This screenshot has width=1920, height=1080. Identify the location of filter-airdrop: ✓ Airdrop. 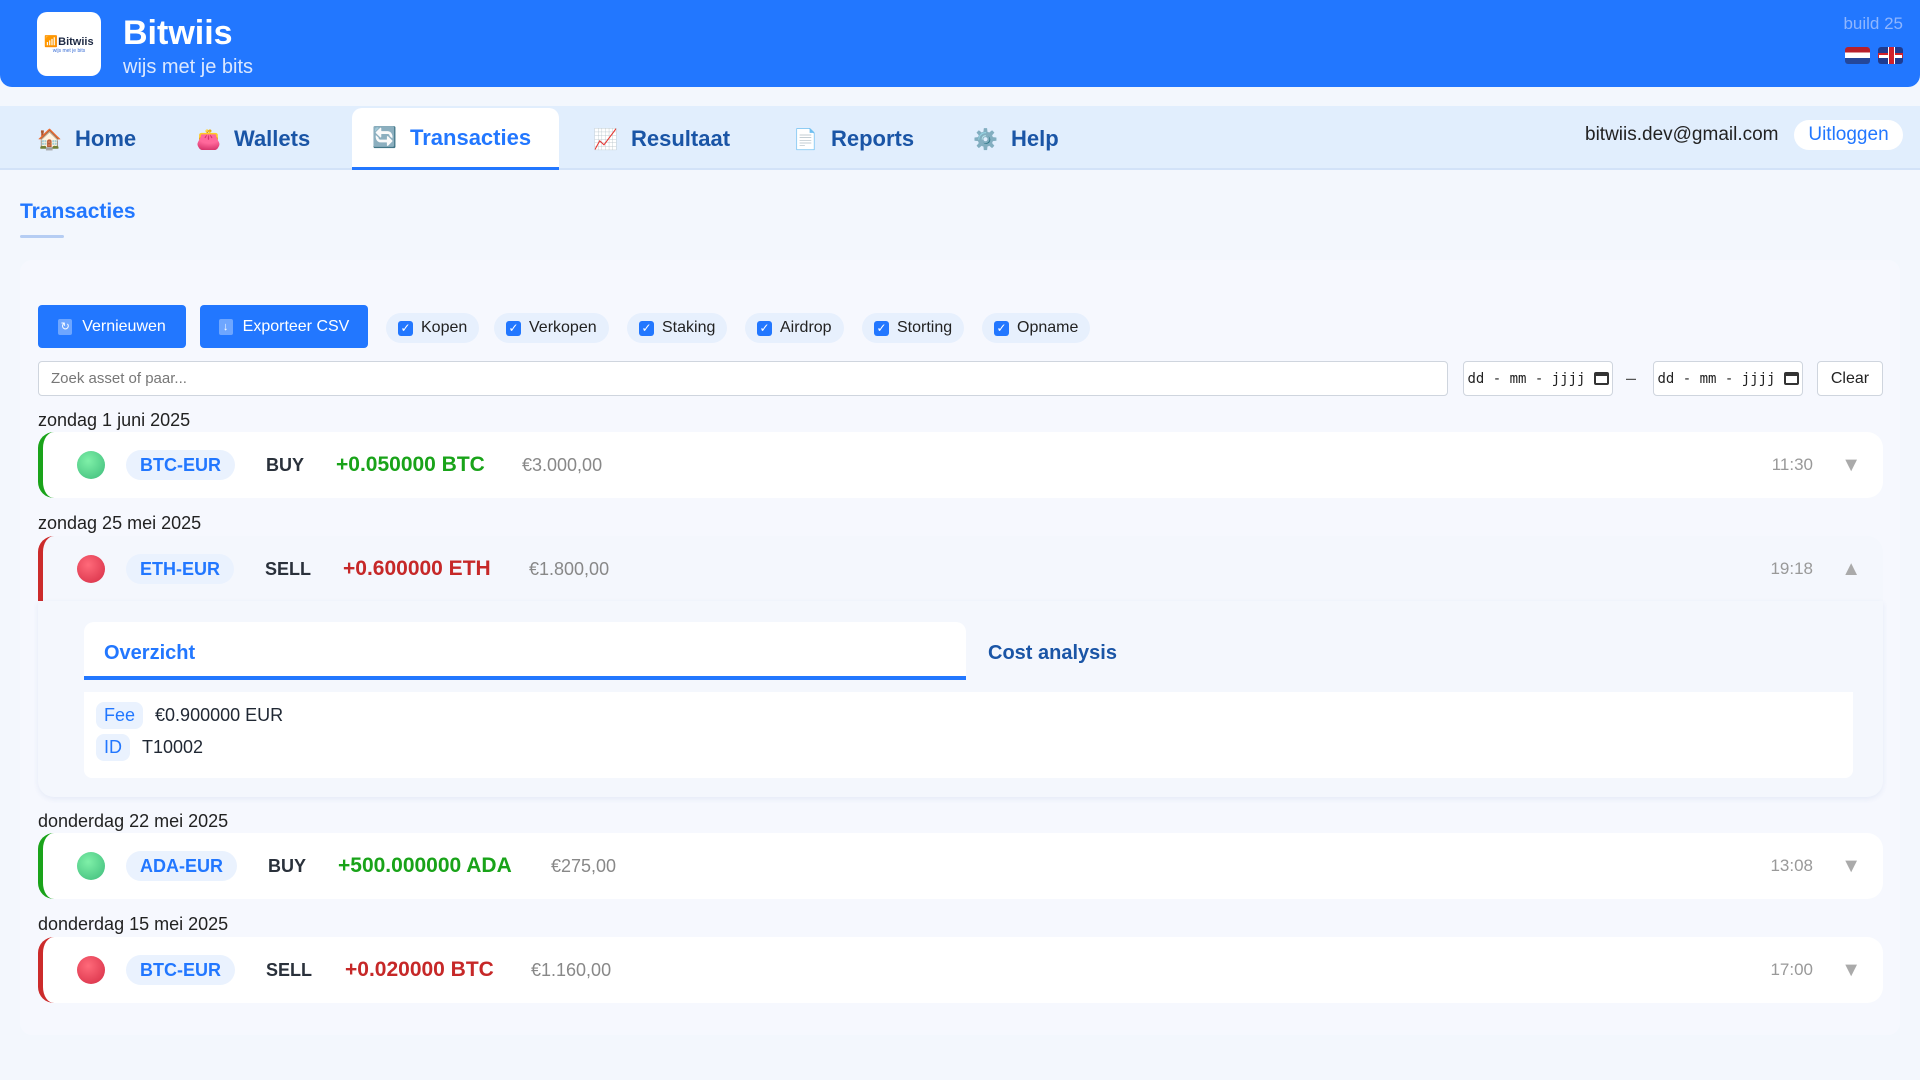
(794, 328).